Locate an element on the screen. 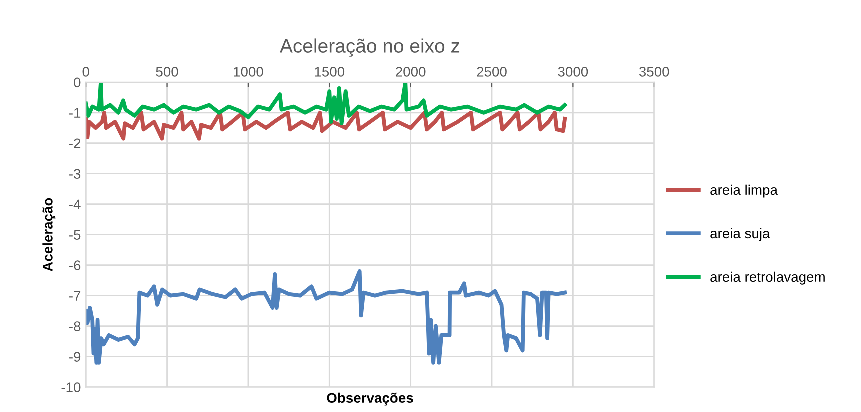  y-tick-label: -3 is located at coordinates (75, 174).